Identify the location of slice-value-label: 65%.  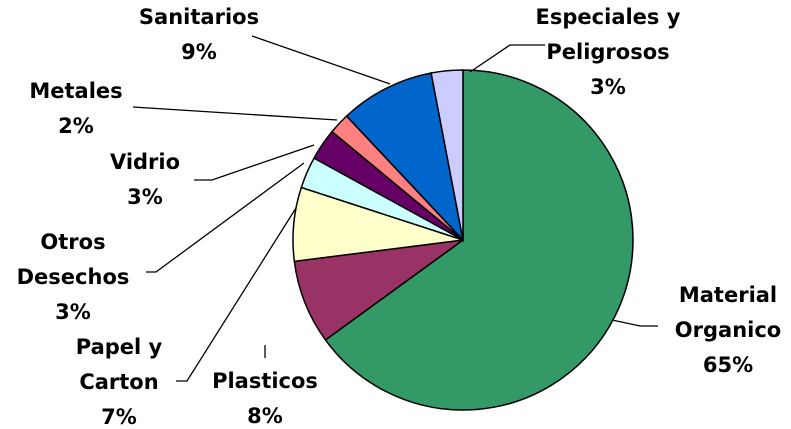
(728, 365).